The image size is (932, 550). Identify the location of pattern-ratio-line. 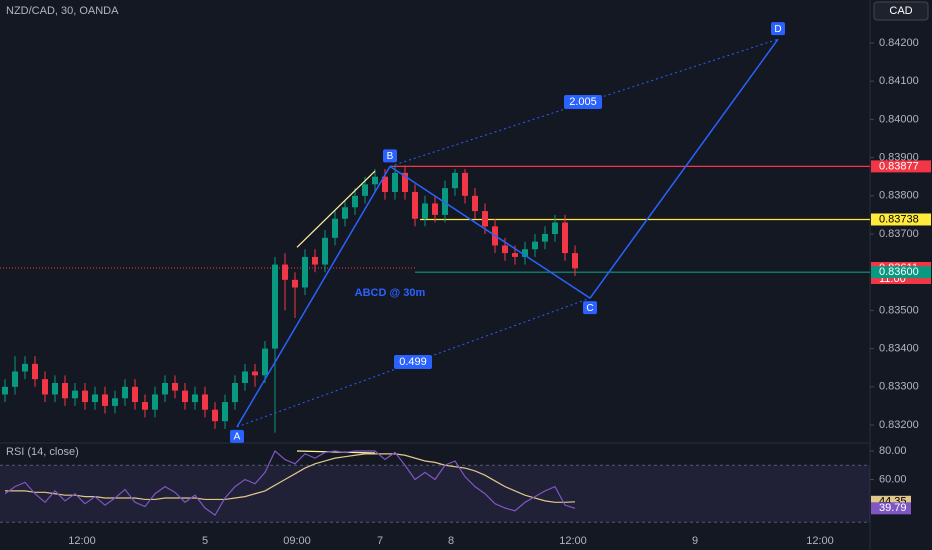
(584, 102).